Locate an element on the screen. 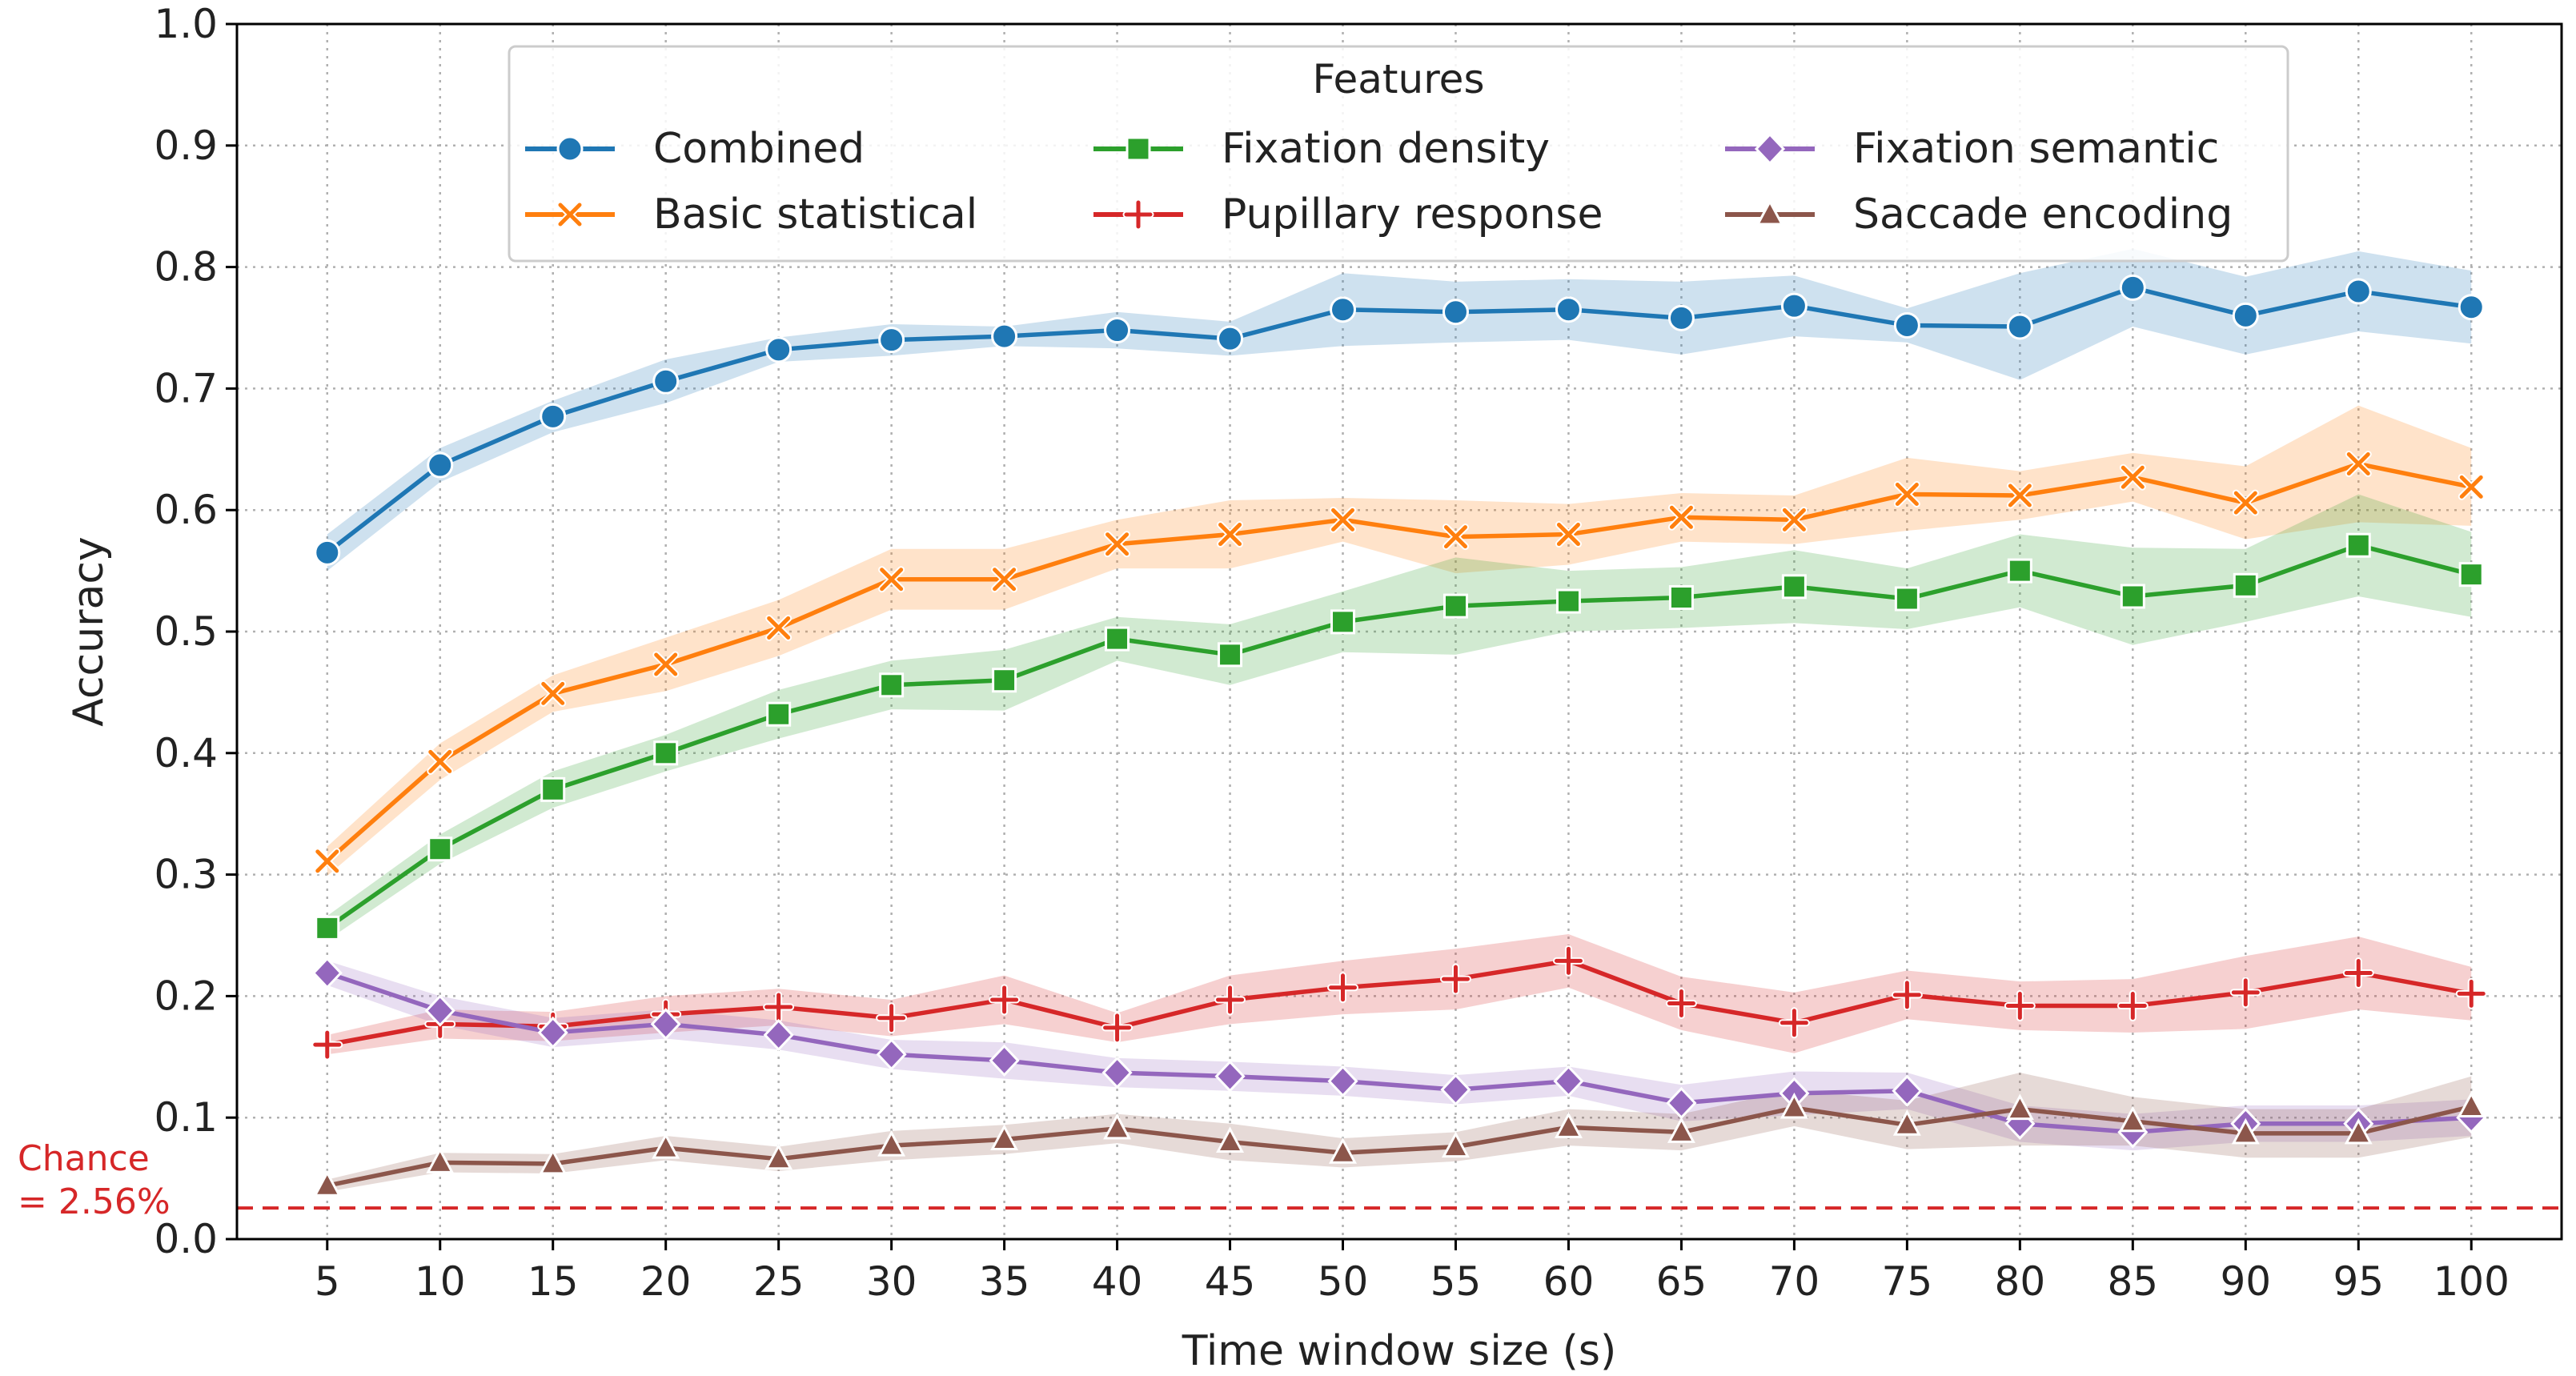  ci-band-saccade-encoding is located at coordinates (1400, 1132).